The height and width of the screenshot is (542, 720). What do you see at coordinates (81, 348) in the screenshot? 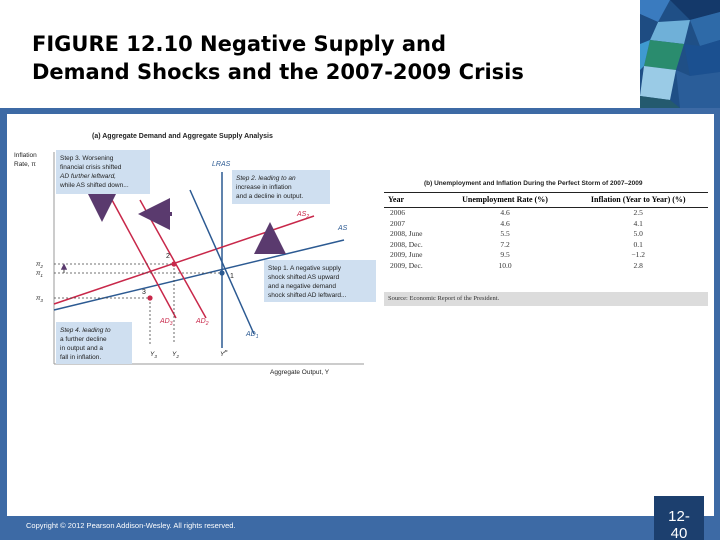
I see `svg-text: in output and a` at bounding box center [81, 348].